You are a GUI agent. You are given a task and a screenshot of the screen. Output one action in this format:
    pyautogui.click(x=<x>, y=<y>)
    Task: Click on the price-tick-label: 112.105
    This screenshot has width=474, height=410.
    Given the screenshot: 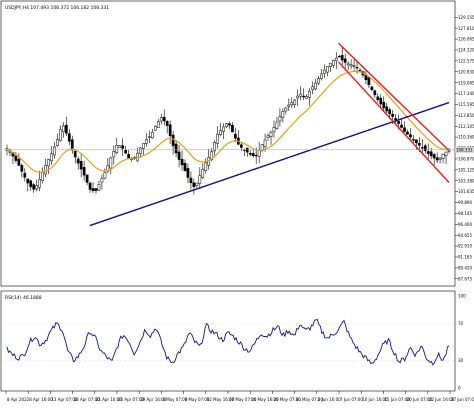 What is the action you would take?
    pyautogui.click(x=466, y=126)
    